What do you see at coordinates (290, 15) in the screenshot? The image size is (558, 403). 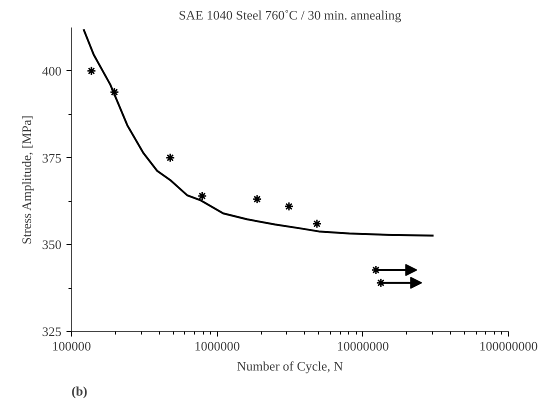 I see `chart-title: SAE 1040 Steel 760˚C / 30 min. annealing` at bounding box center [290, 15].